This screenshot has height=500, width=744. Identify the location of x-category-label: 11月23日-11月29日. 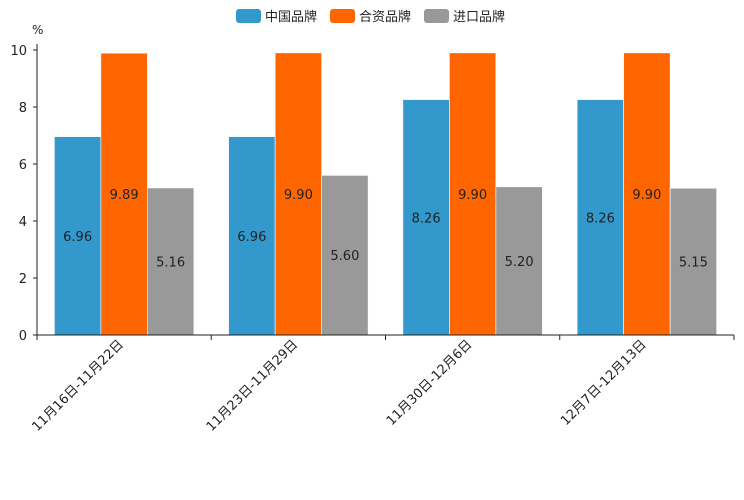
(252, 385).